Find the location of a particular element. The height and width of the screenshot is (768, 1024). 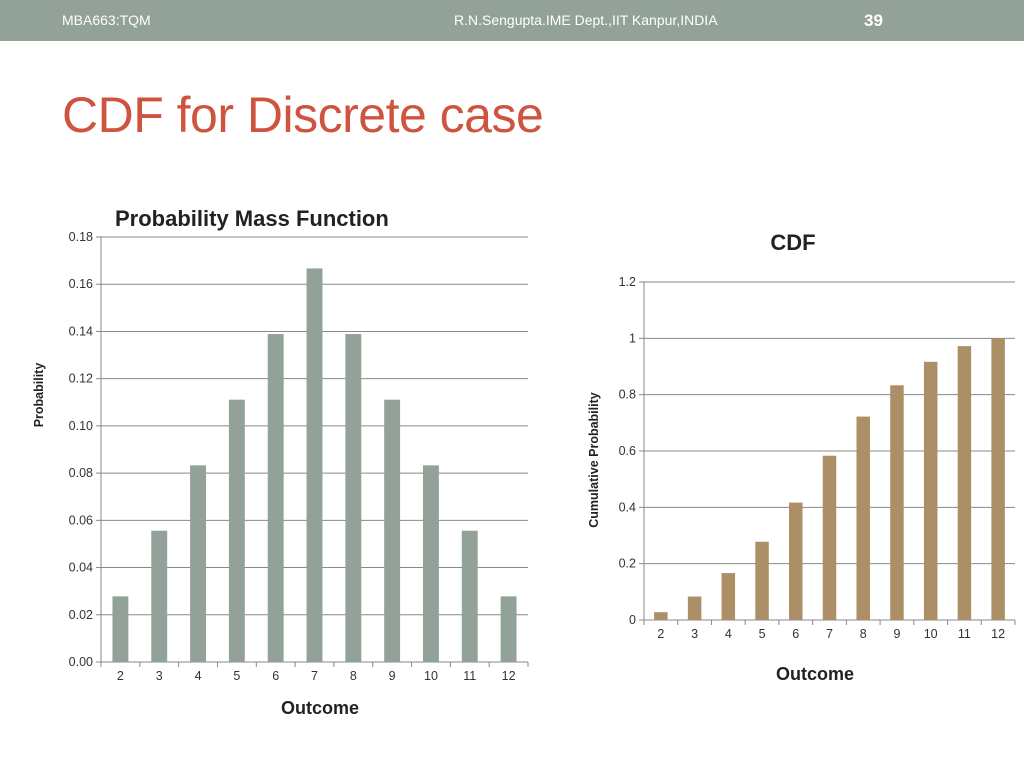

y-tick-label: 0.12 is located at coordinates (81, 379).